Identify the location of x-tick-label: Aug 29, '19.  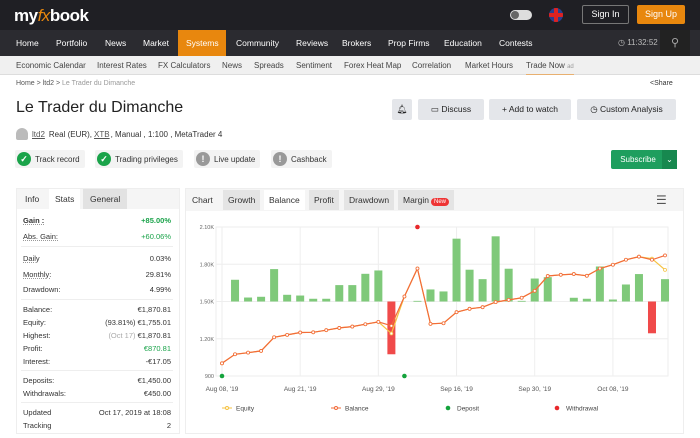
(378, 389).